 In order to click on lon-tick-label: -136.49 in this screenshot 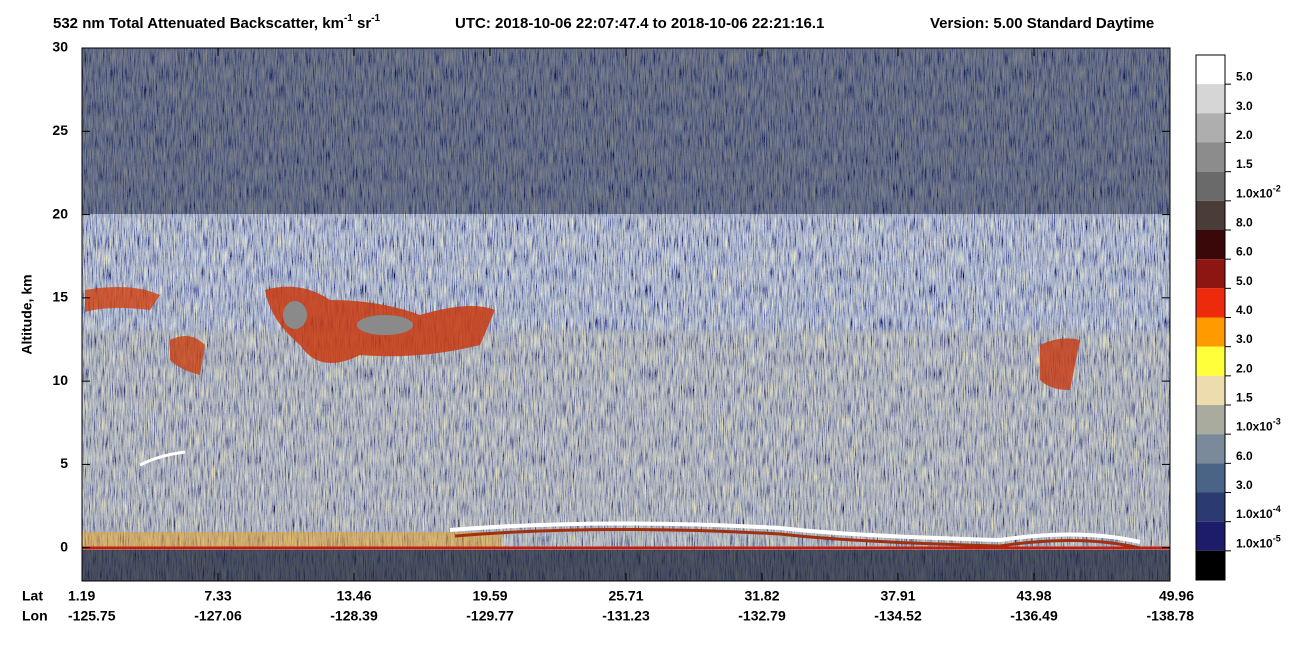, I will do `click(1034, 616)`.